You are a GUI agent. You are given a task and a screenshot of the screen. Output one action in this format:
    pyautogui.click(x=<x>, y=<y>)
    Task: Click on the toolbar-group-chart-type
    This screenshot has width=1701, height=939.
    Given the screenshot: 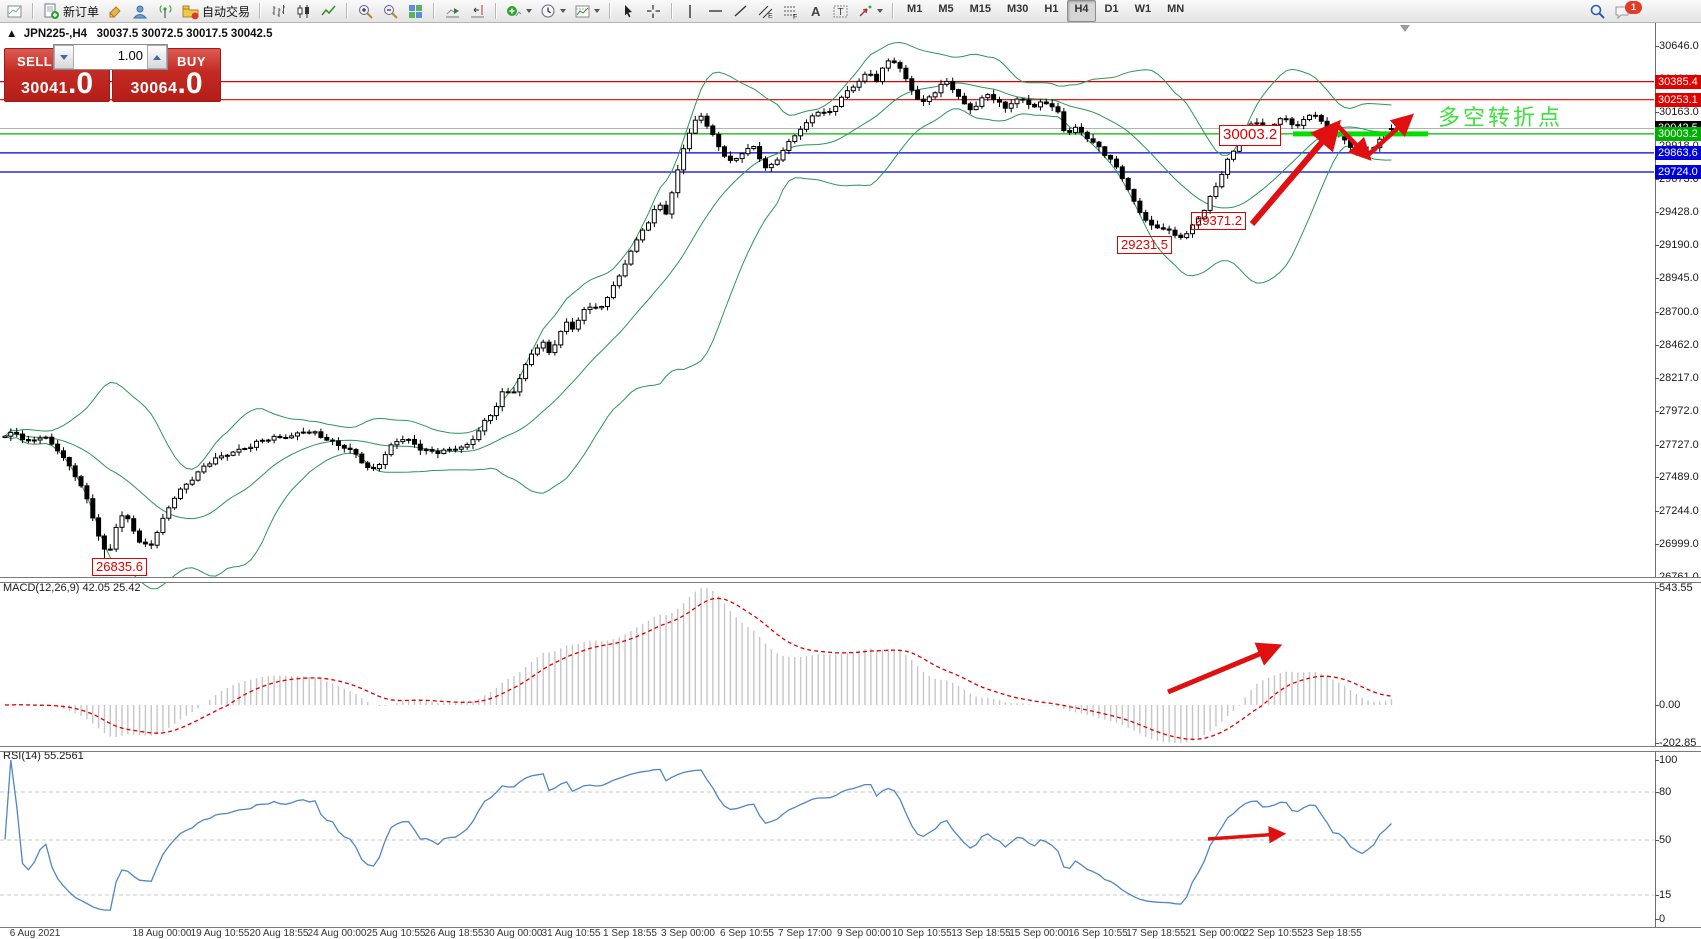 What is the action you would take?
    pyautogui.click(x=303, y=11)
    